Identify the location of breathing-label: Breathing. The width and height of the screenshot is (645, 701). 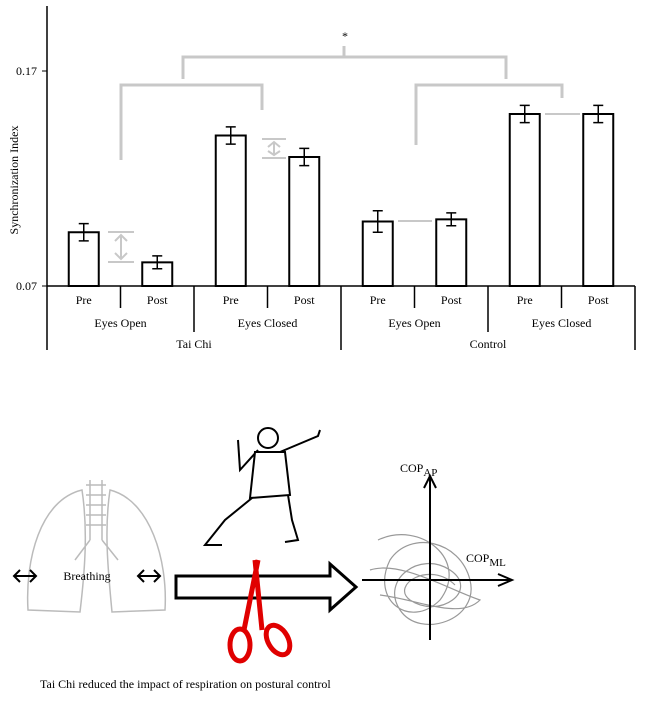
(86, 576).